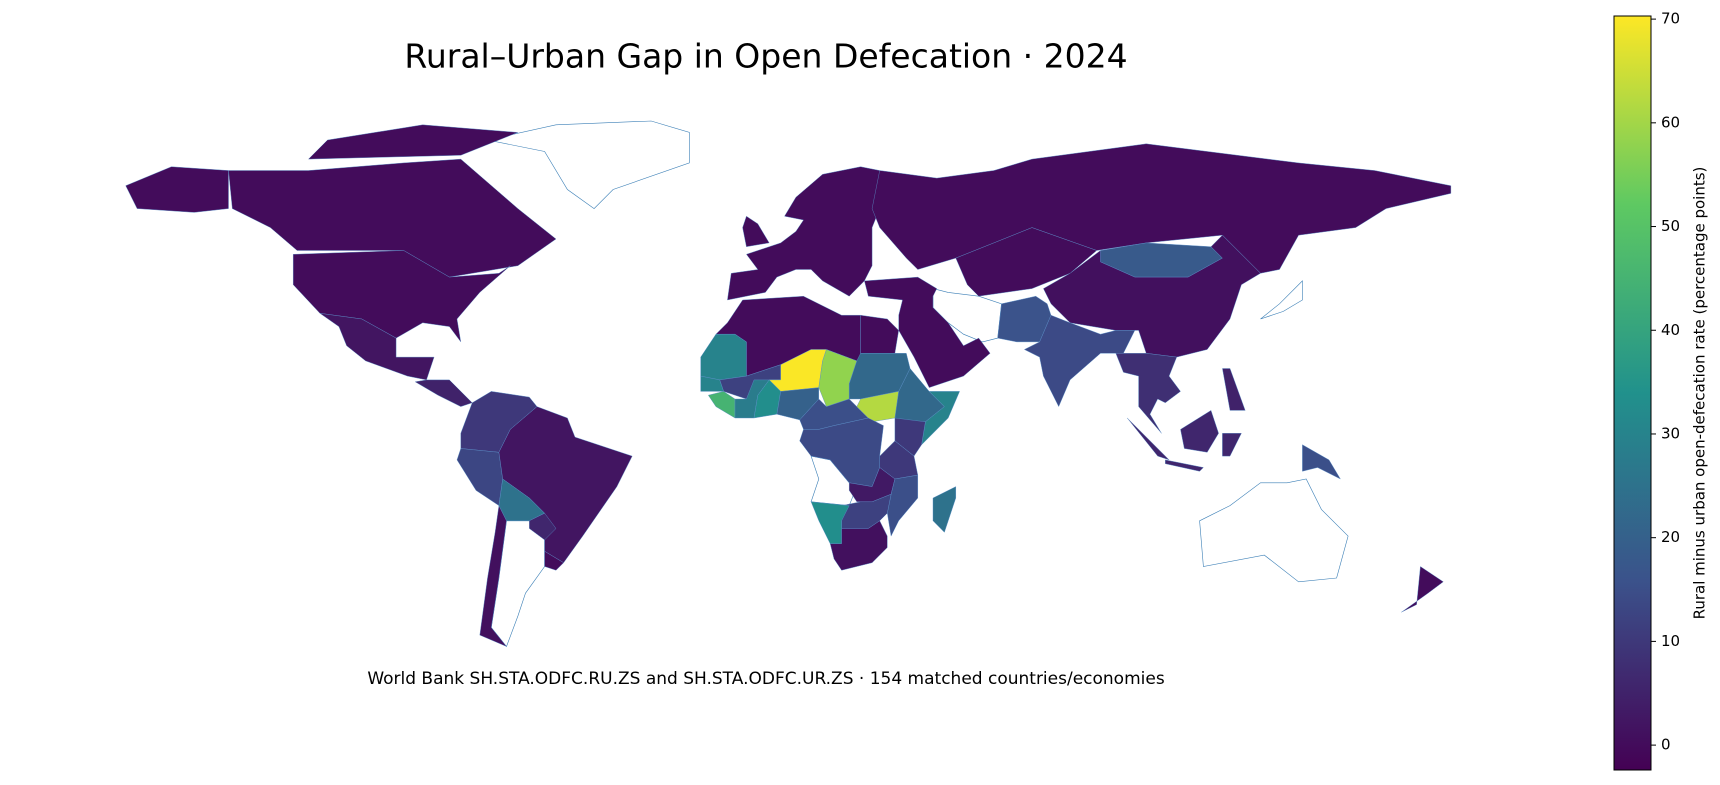 This screenshot has height=785, width=1720. What do you see at coordinates (1670, 19) in the screenshot?
I see `colorbar-tick-label: 70` at bounding box center [1670, 19].